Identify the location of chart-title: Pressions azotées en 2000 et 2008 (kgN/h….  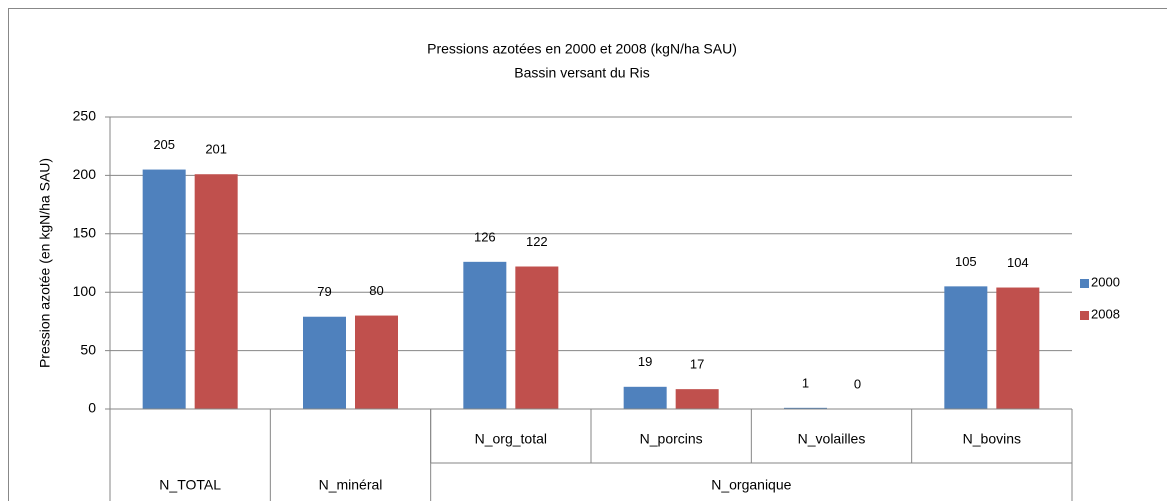
(582, 49).